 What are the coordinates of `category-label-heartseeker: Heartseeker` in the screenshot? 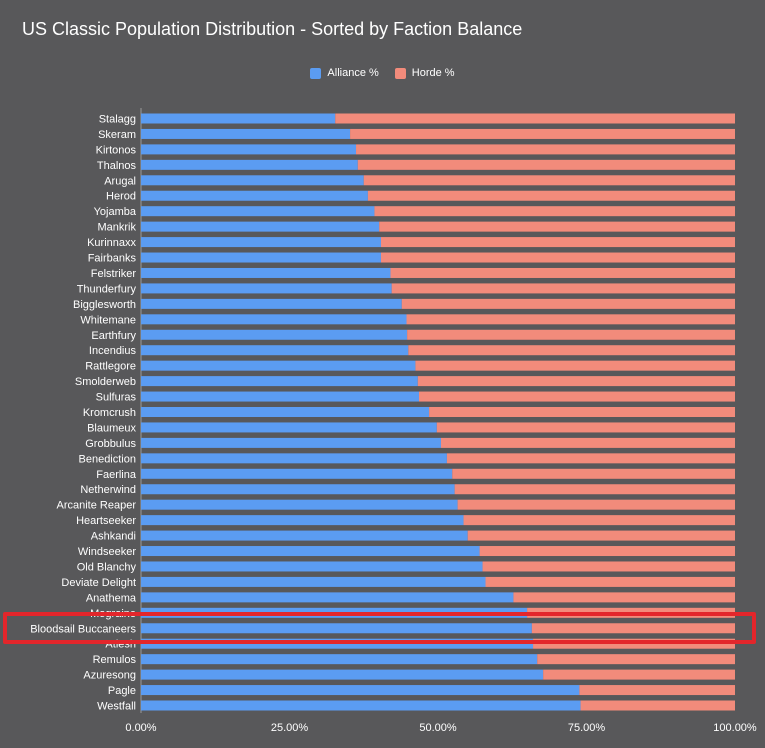 It's located at (106, 521).